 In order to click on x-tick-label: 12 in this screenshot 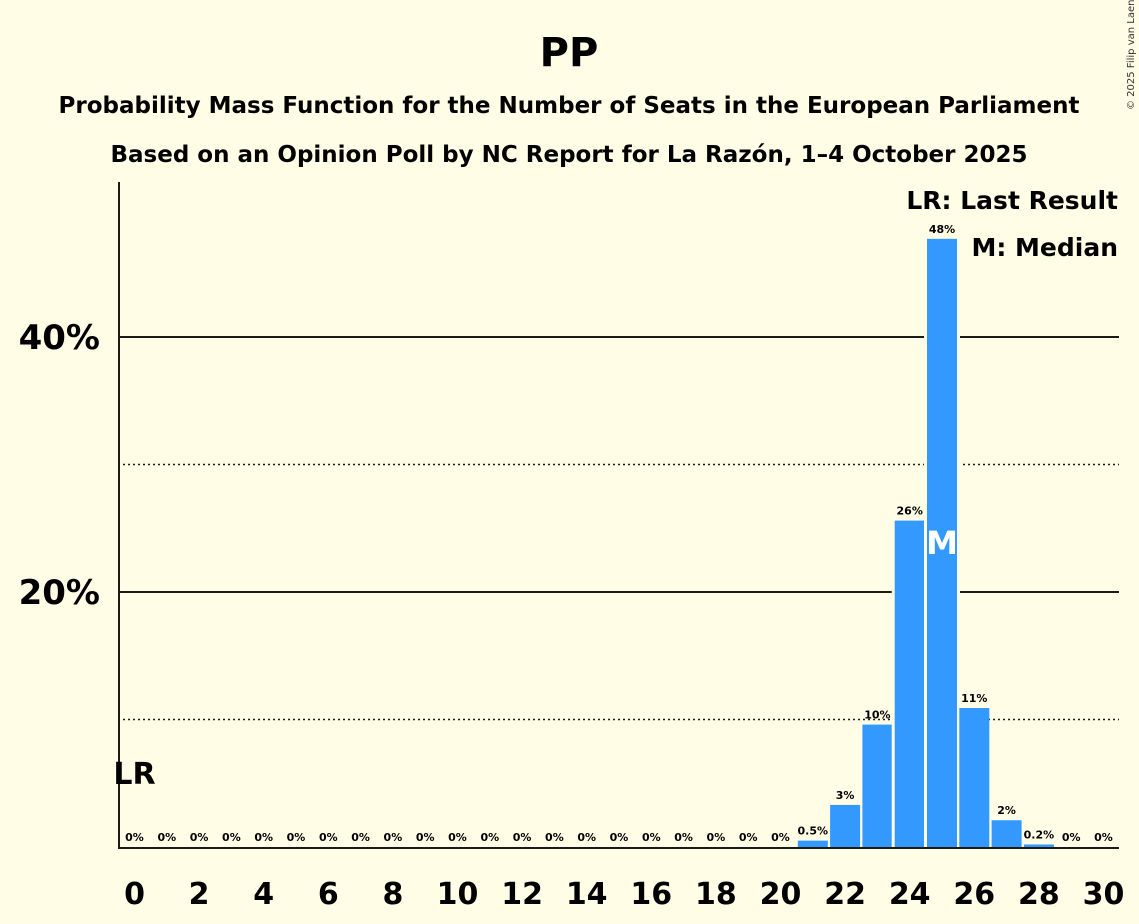, I will do `click(522, 894)`.